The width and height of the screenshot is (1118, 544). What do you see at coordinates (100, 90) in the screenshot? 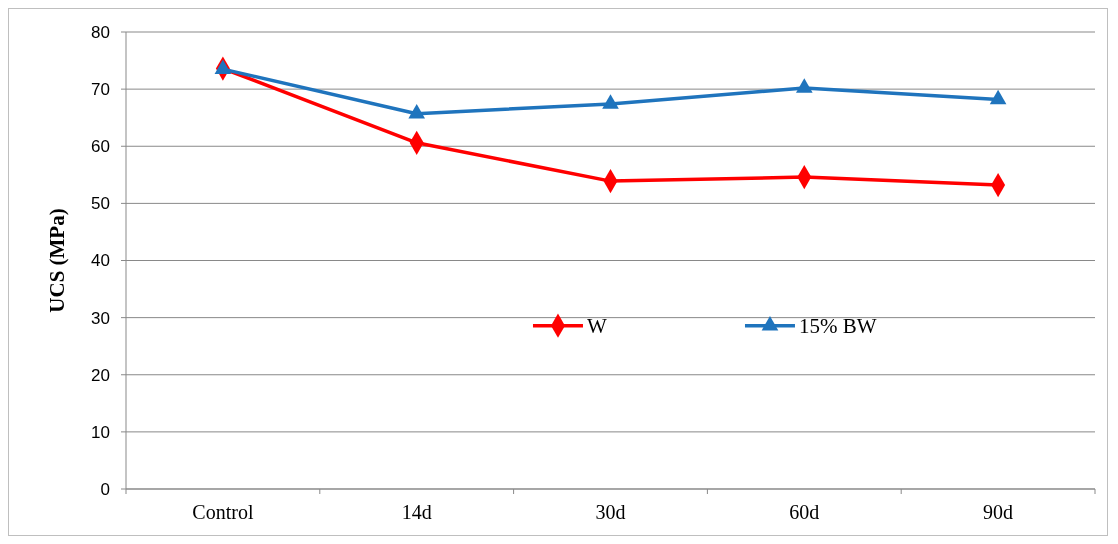
I see `y-tick-label: 70` at bounding box center [100, 90].